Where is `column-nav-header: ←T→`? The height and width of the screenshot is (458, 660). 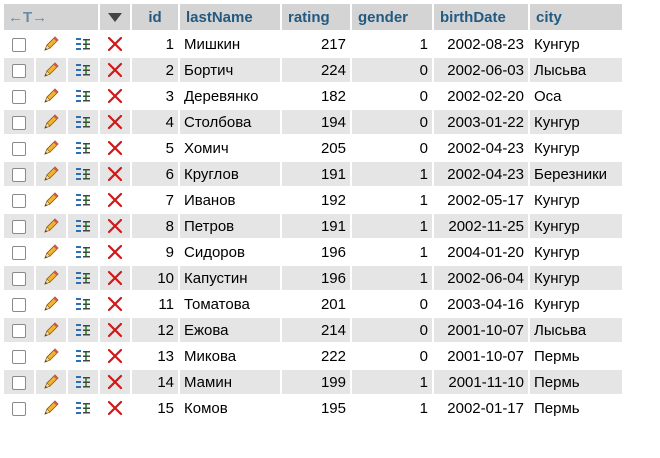
column-nav-header: ←T→ is located at coordinates (51, 17).